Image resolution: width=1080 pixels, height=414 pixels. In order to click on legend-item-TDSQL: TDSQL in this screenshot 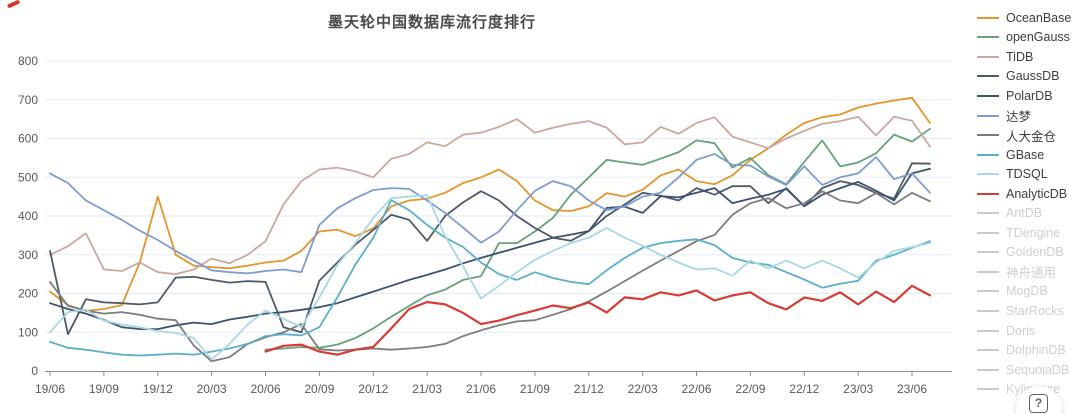, I will do `click(1028, 174)`.